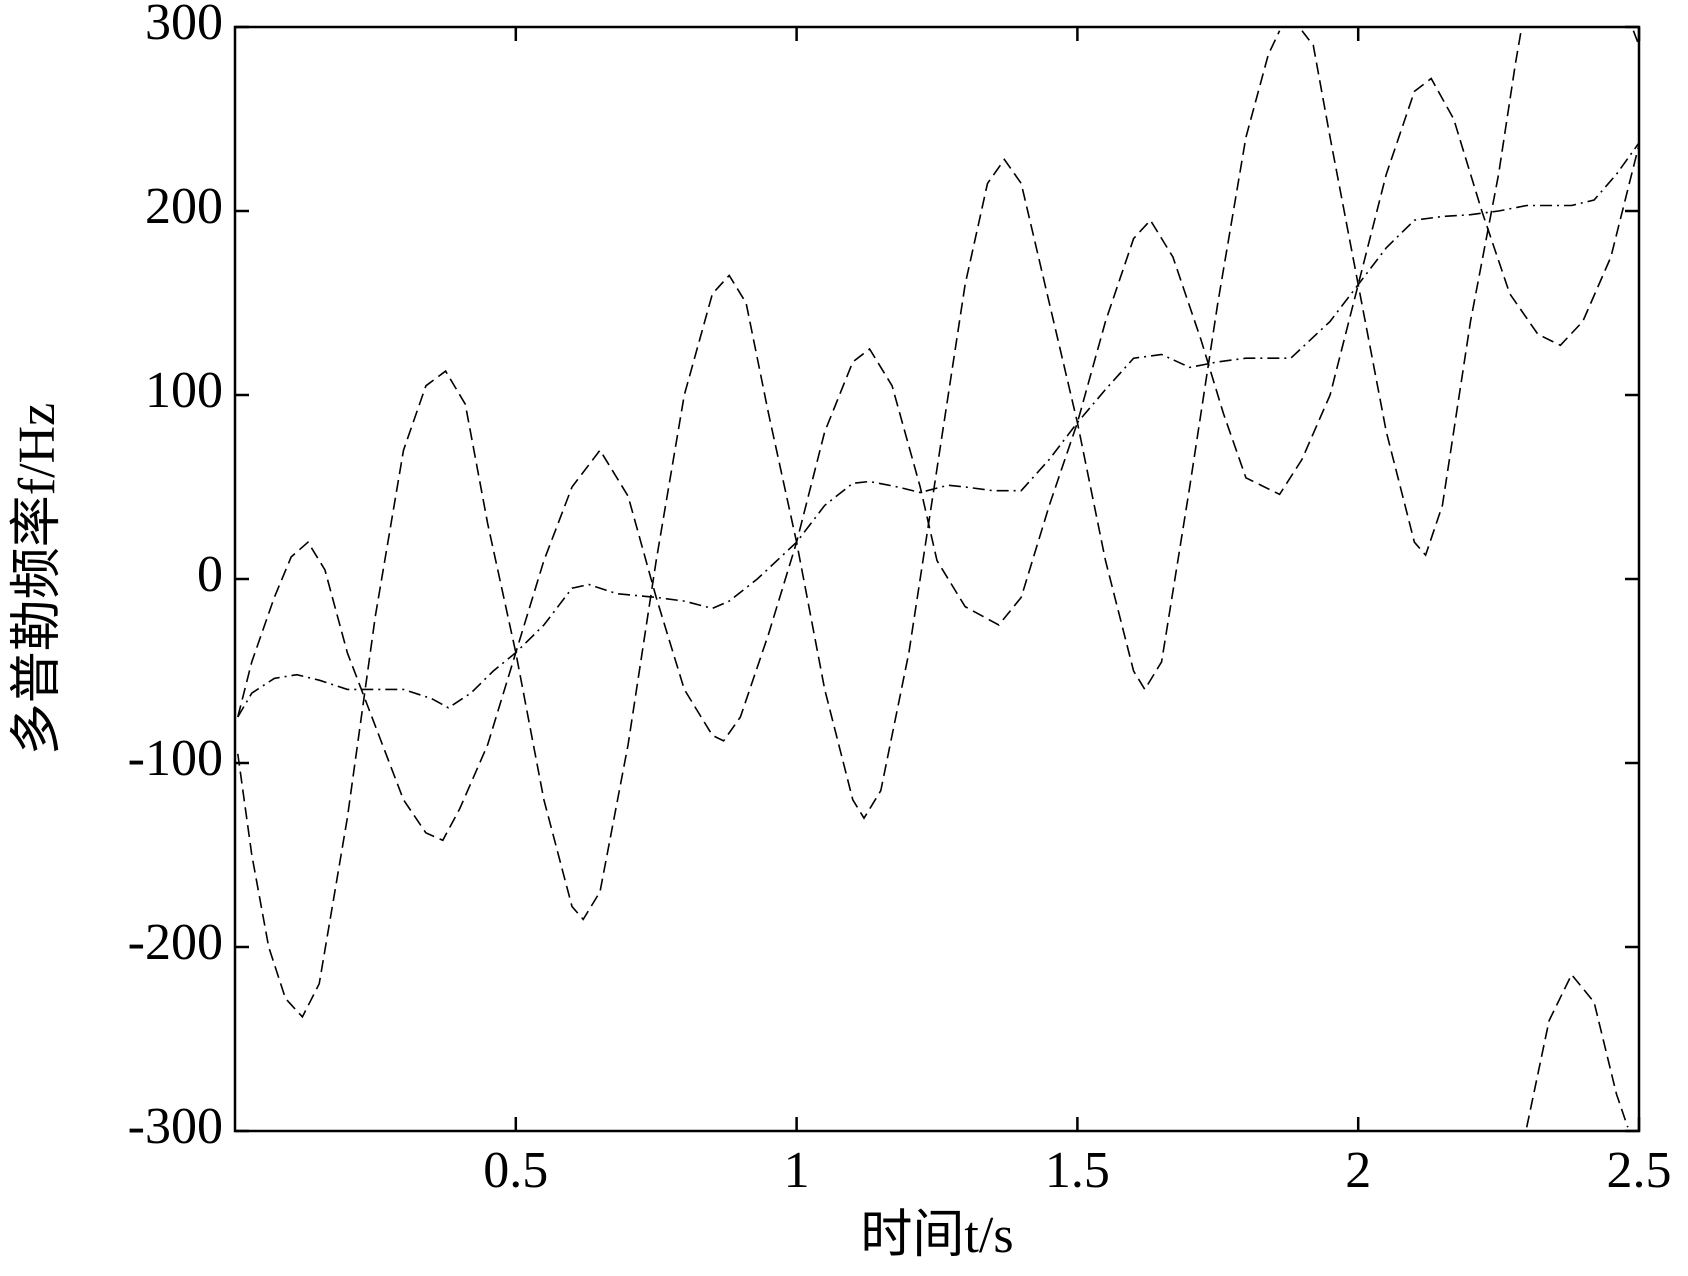 This screenshot has height=1276, width=1688. Describe the element at coordinates (210, 574) in the screenshot. I see `y-tick-label: 0` at that location.